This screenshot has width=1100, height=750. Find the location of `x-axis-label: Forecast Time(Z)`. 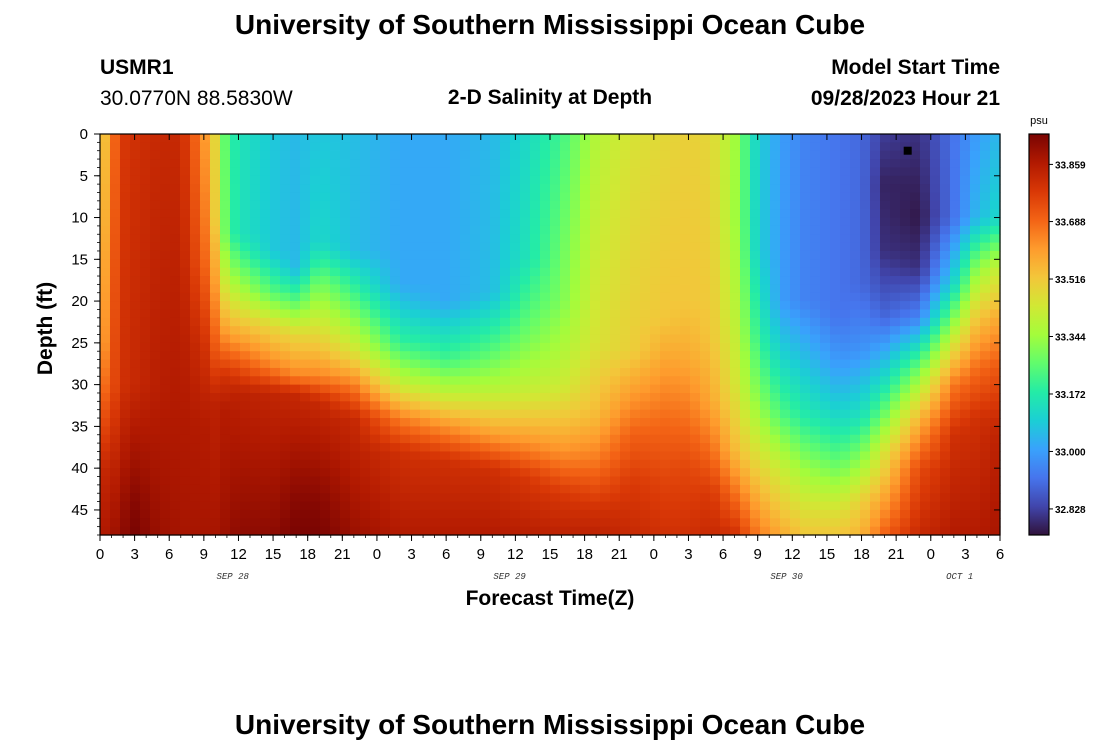

x-axis-label: Forecast Time(Z) is located at coordinates (550, 598).